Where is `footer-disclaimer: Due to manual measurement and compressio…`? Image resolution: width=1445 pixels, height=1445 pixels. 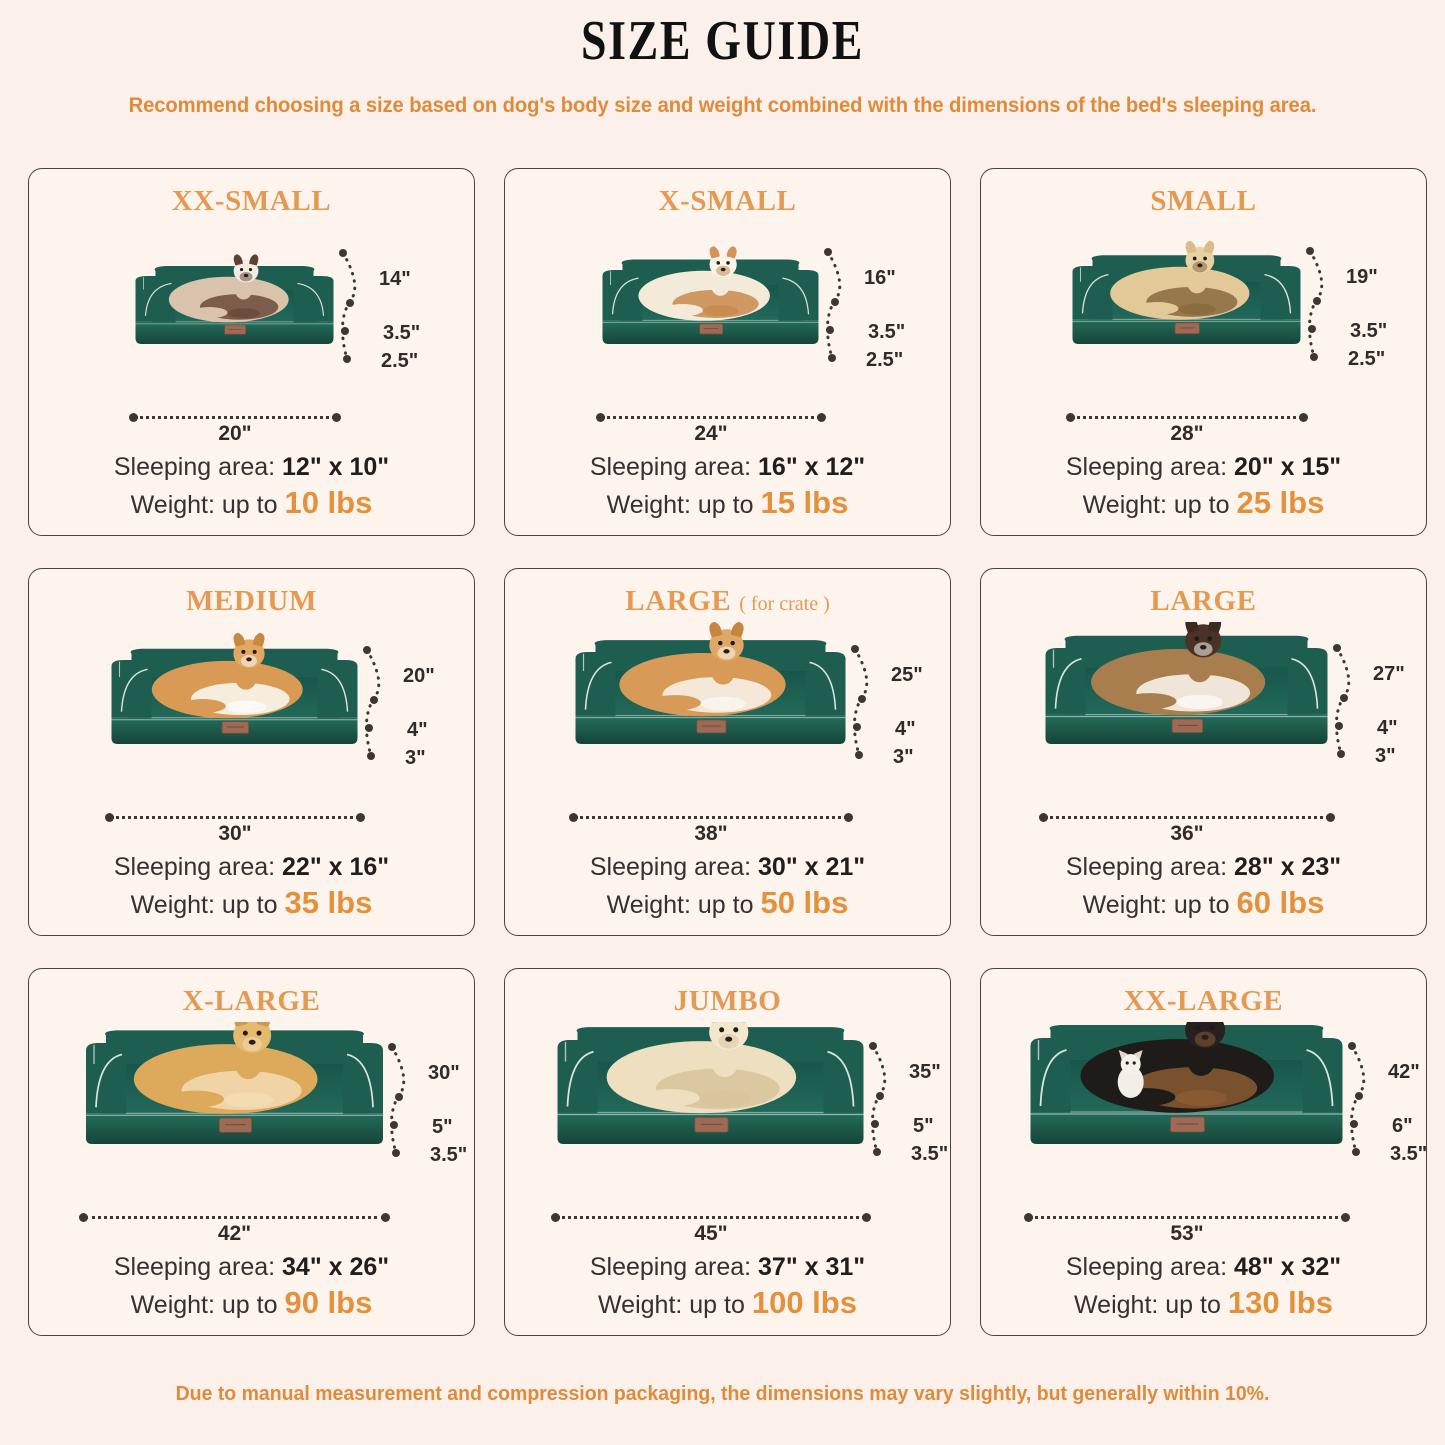 footer-disclaimer: Due to manual measurement and compressio… is located at coordinates (722, 1393).